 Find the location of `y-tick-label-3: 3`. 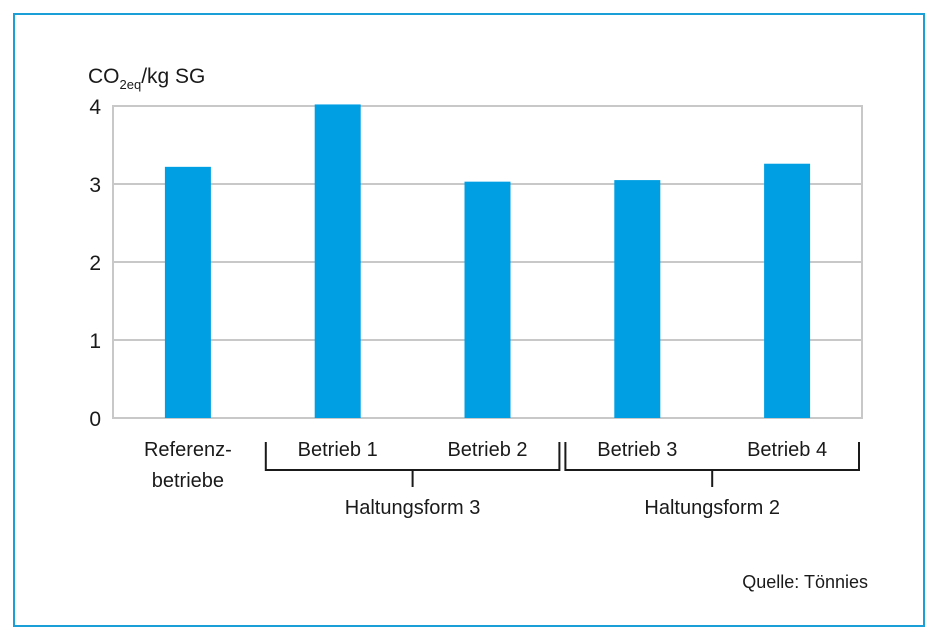

y-tick-label-3: 3 is located at coordinates (95, 185).